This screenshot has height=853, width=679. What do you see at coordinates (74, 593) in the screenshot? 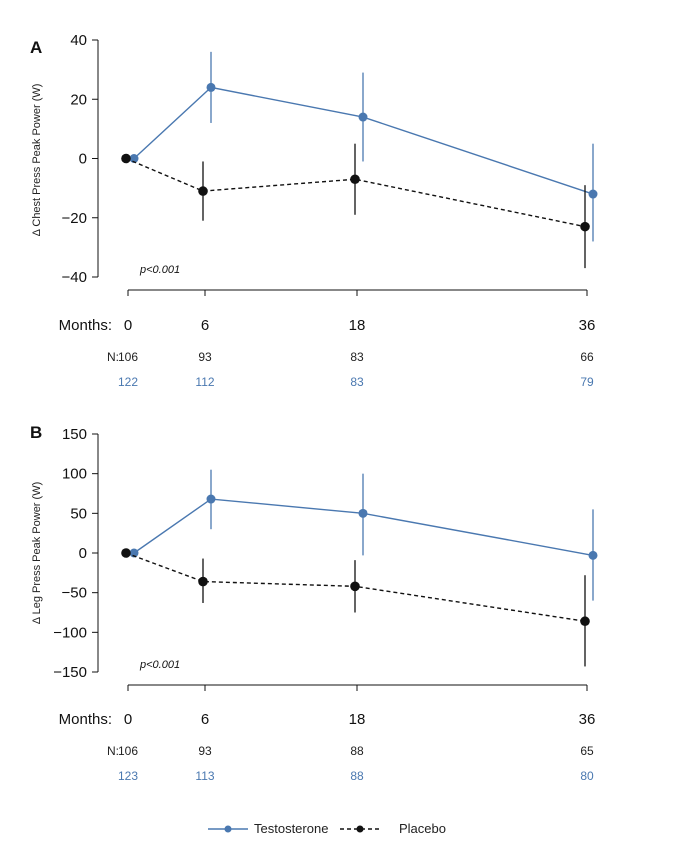
I see `y-tick-label-b: −50` at bounding box center [74, 593].